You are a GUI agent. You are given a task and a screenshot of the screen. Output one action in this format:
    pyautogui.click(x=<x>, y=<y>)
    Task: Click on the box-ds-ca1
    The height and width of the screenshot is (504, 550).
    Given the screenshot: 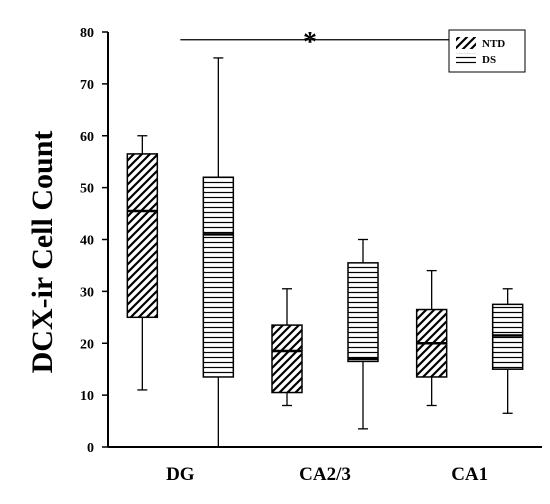 What is the action you would take?
    pyautogui.click(x=507, y=351)
    